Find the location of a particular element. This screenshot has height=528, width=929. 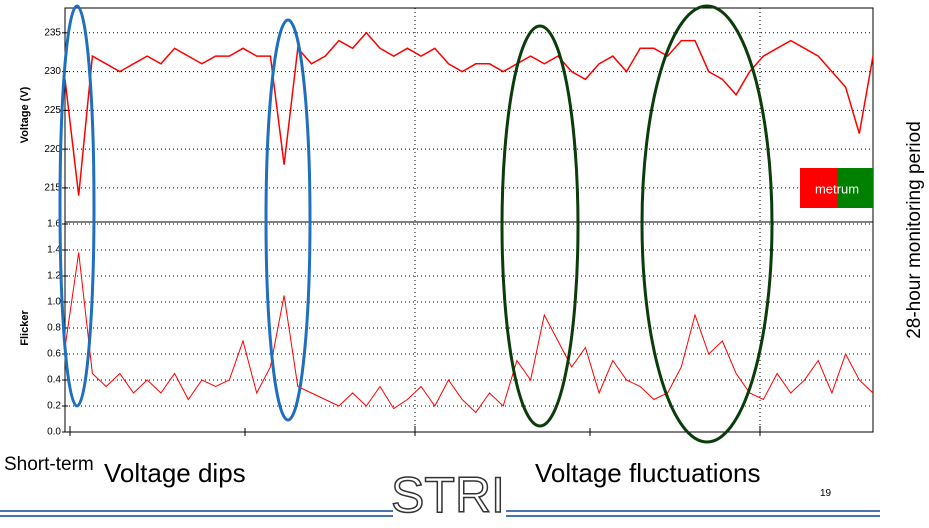

y-tick-label: 235 is located at coordinates (52, 32).